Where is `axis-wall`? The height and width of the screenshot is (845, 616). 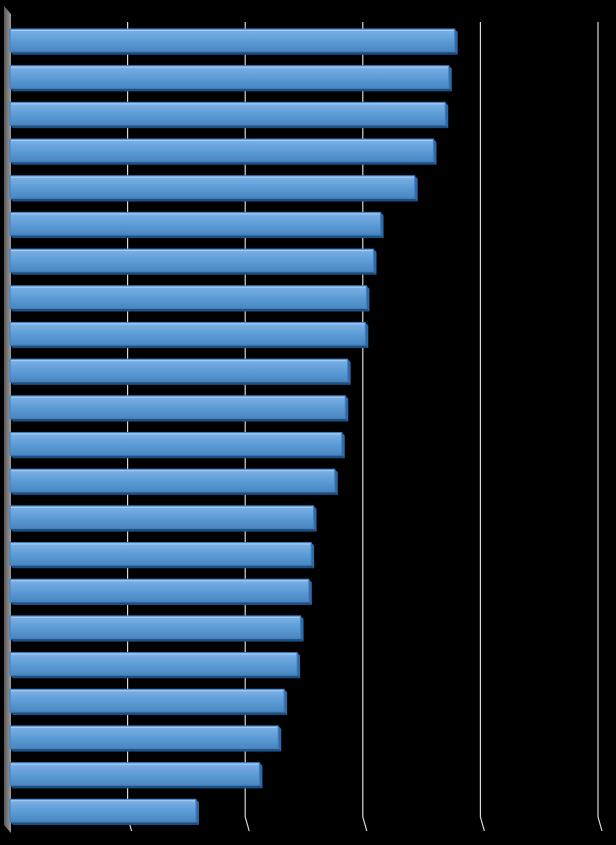
axis-wall is located at coordinates (7, 419).